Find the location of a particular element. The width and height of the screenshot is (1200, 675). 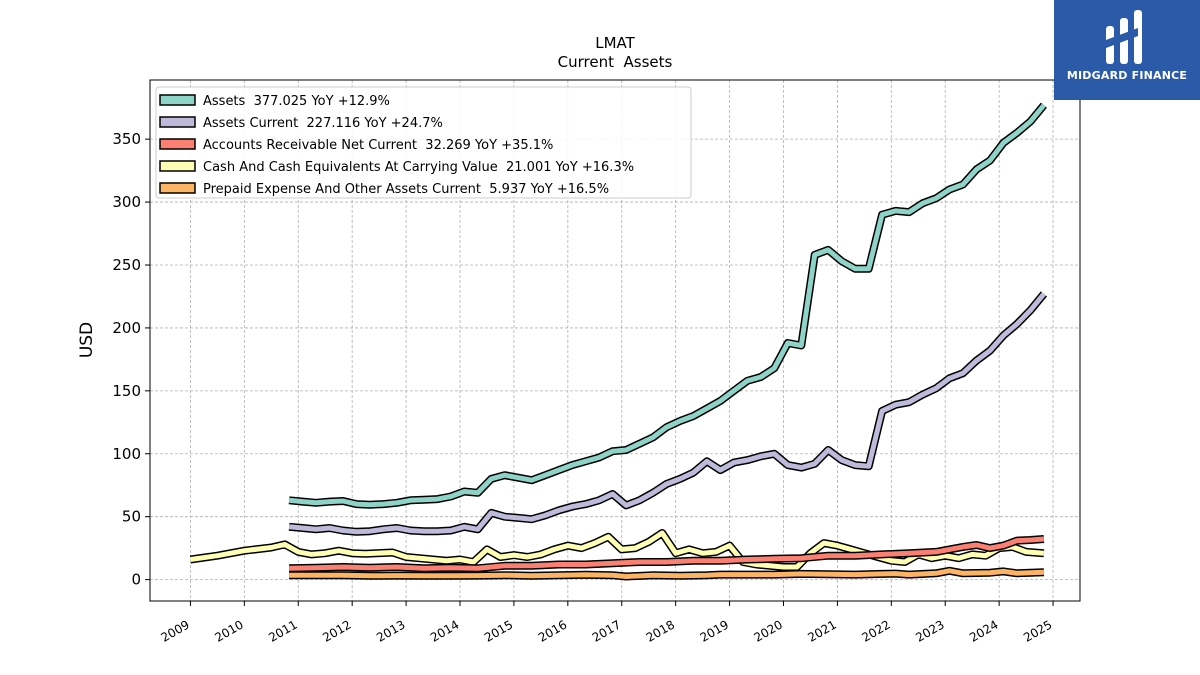

x-tick-label: 2018 is located at coordinates (660, 630).